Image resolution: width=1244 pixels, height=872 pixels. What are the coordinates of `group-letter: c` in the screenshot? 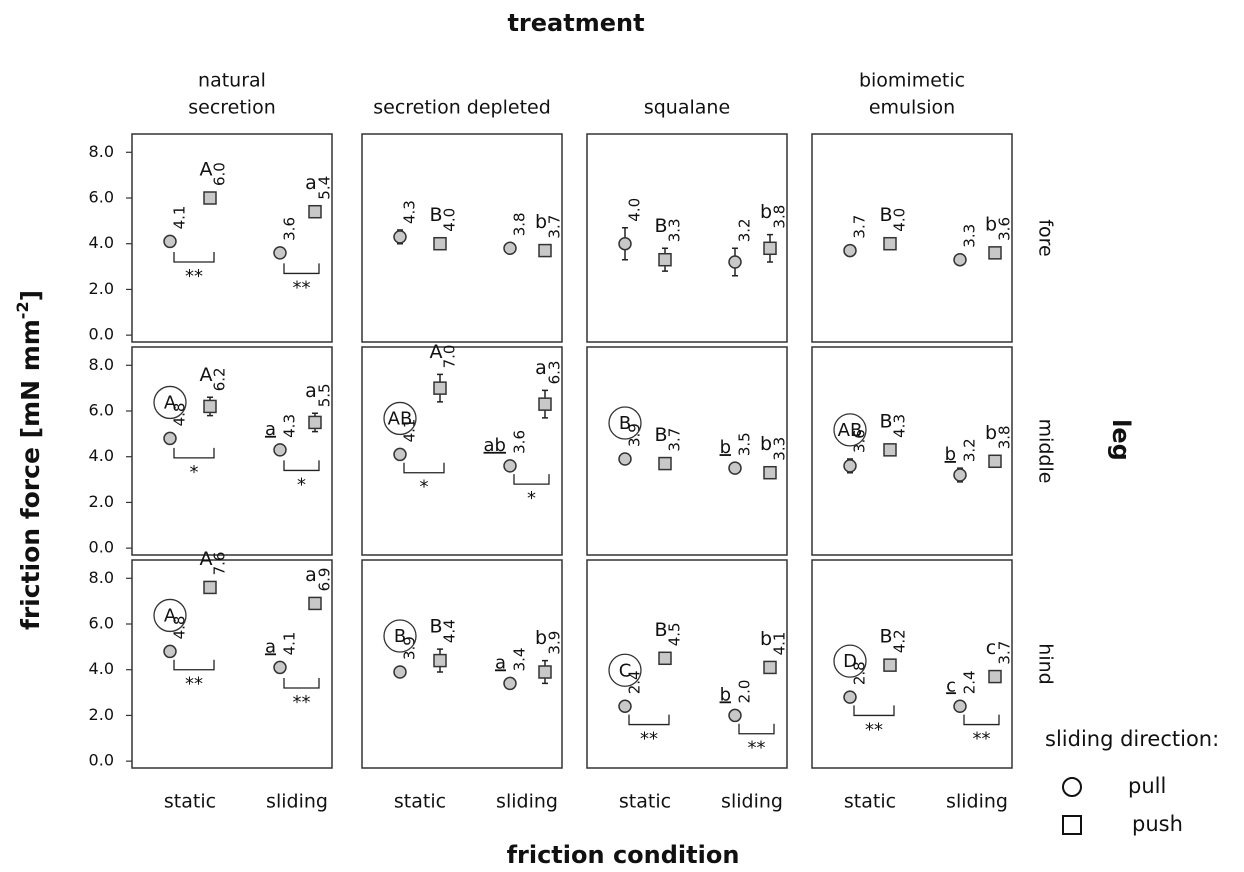 It's located at (991, 648).